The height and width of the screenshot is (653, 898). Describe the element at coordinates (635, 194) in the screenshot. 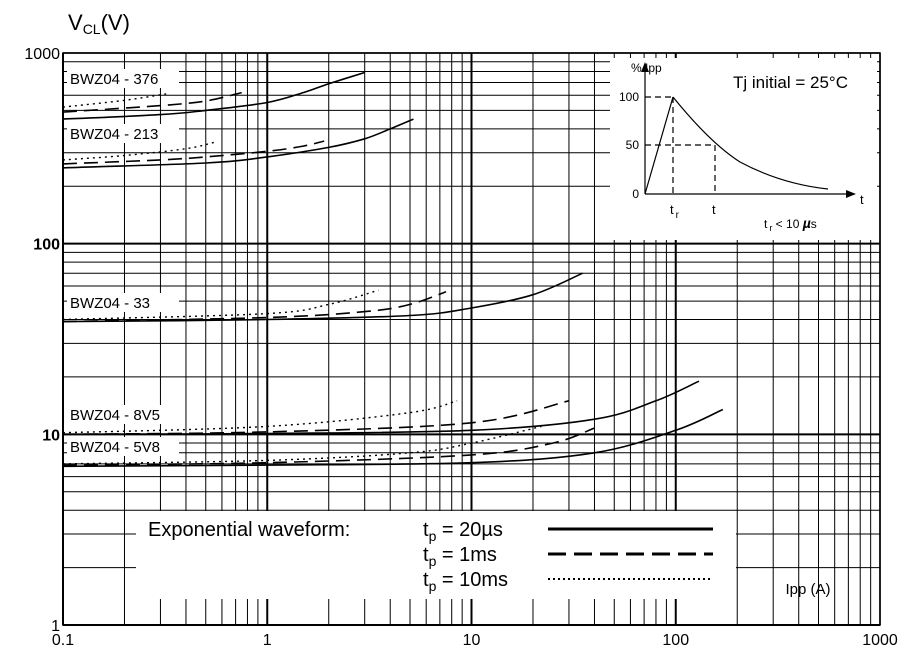

I see `inset-y-tick-label: 0` at that location.